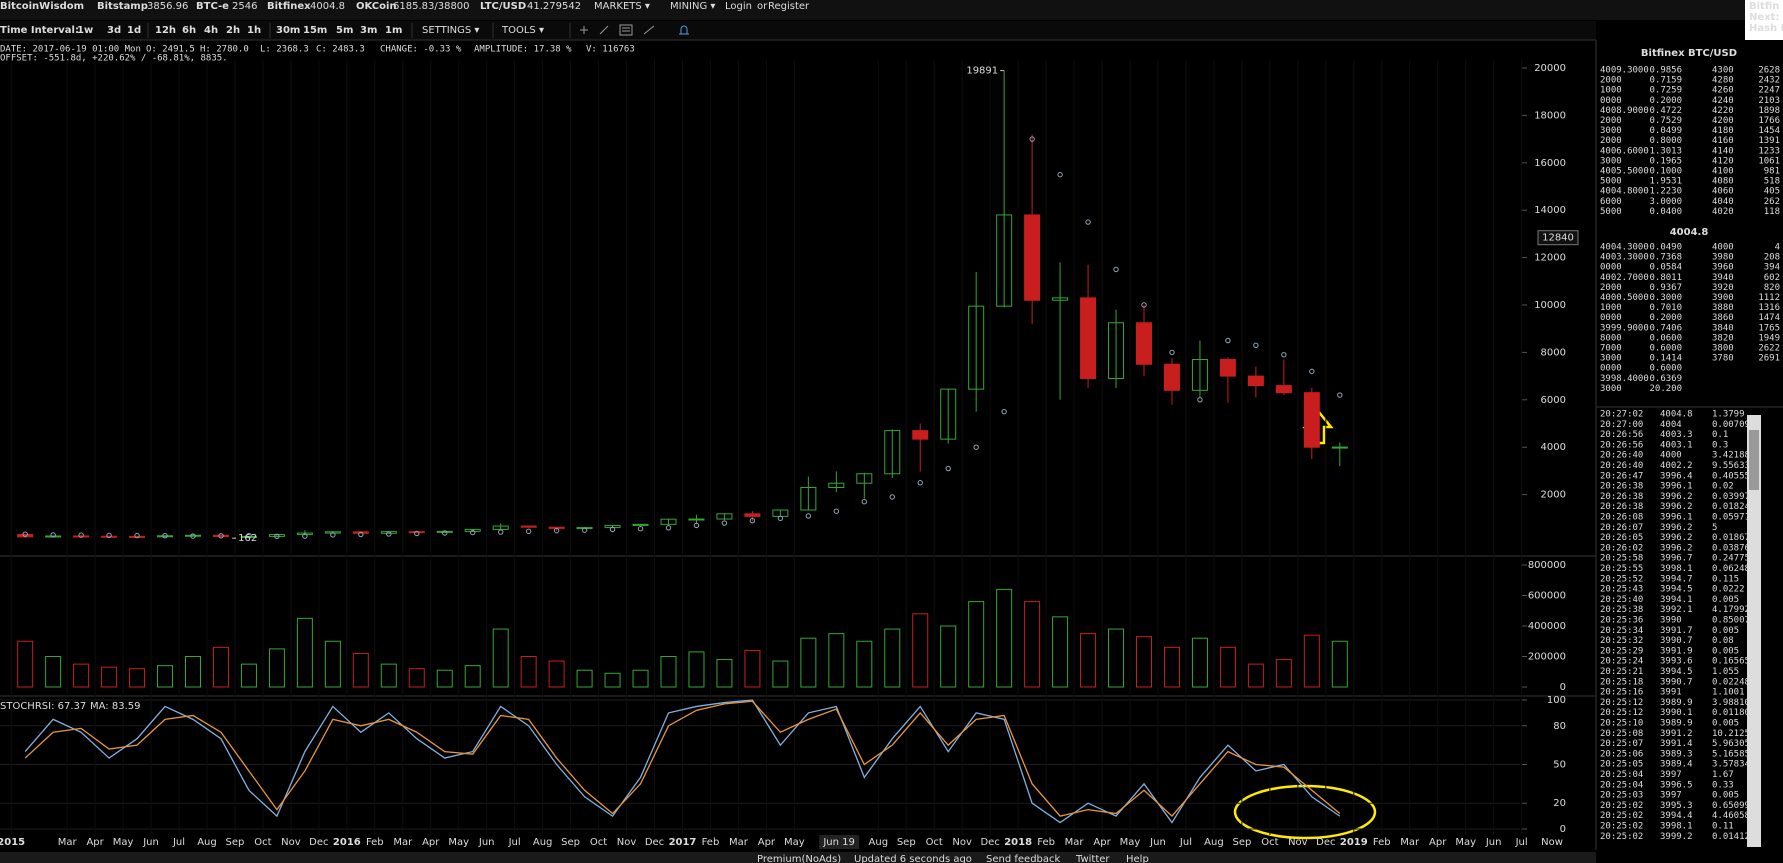  Describe the element at coordinates (114, 30) in the screenshot. I see `interval-button: 3d` at that location.